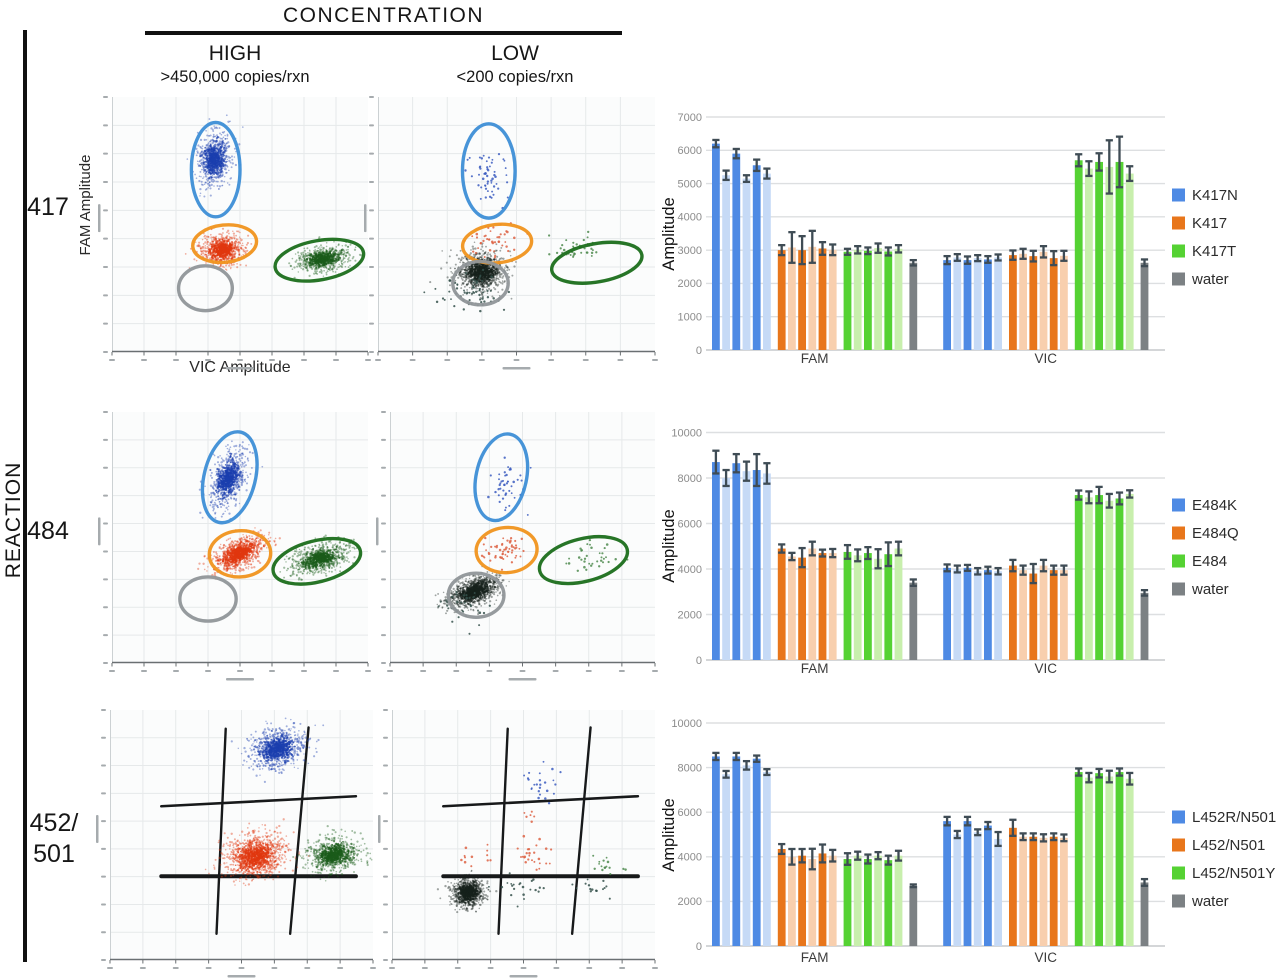 Image resolution: width=1280 pixels, height=979 pixels. What do you see at coordinates (690, 184) in the screenshot?
I see `y-tick-label: 5000` at bounding box center [690, 184].